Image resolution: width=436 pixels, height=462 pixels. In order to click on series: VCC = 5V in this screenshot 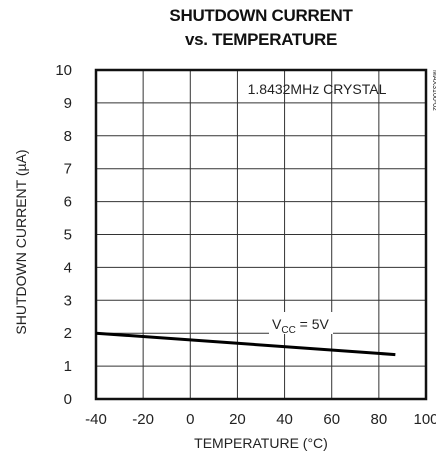, I will do `click(245, 334)`.